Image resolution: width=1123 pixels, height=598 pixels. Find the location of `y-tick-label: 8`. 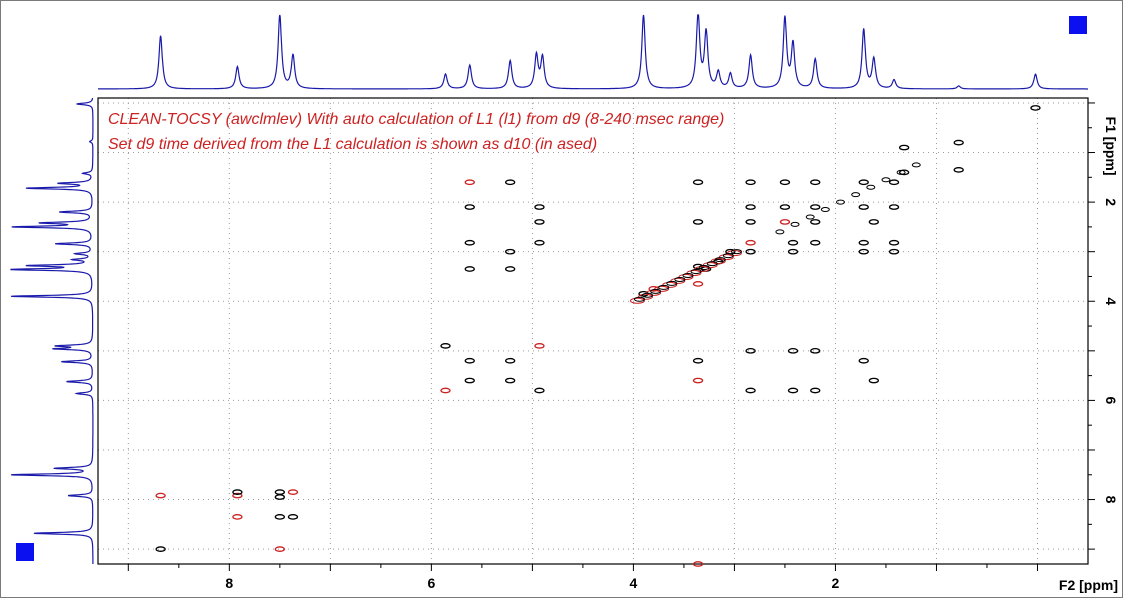

y-tick-label: 8 is located at coordinates (1111, 500).